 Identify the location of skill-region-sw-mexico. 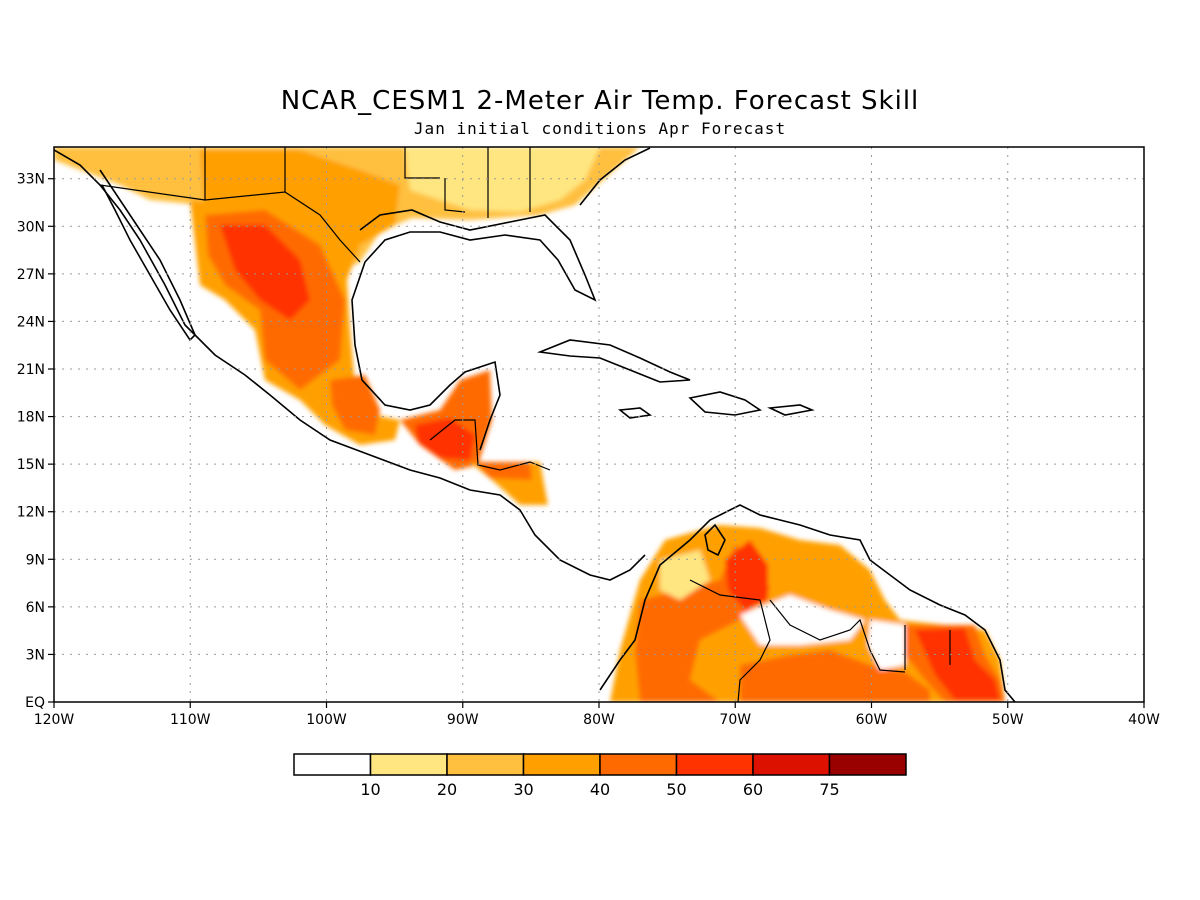
(355, 405).